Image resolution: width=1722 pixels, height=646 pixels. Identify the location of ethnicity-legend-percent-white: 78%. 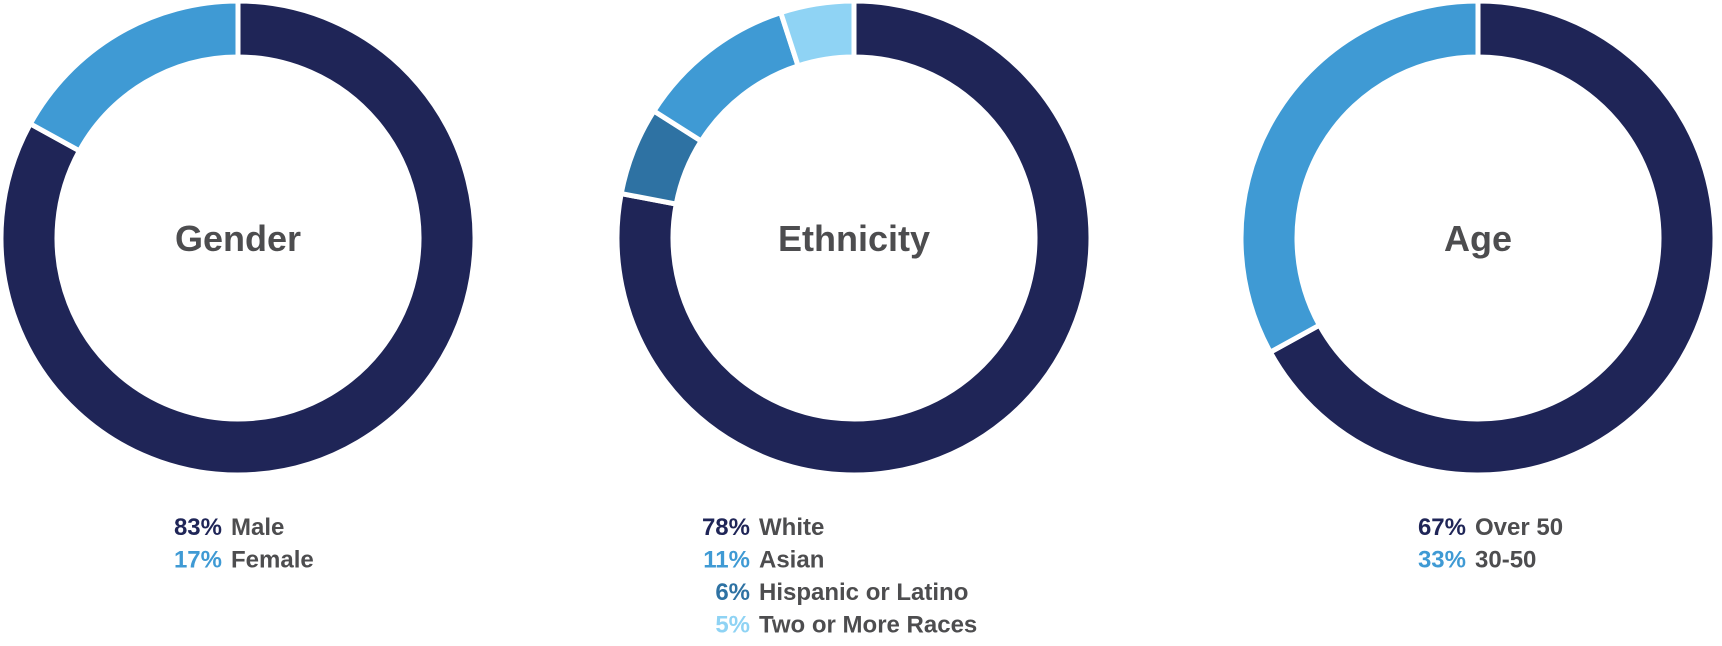
(726, 527).